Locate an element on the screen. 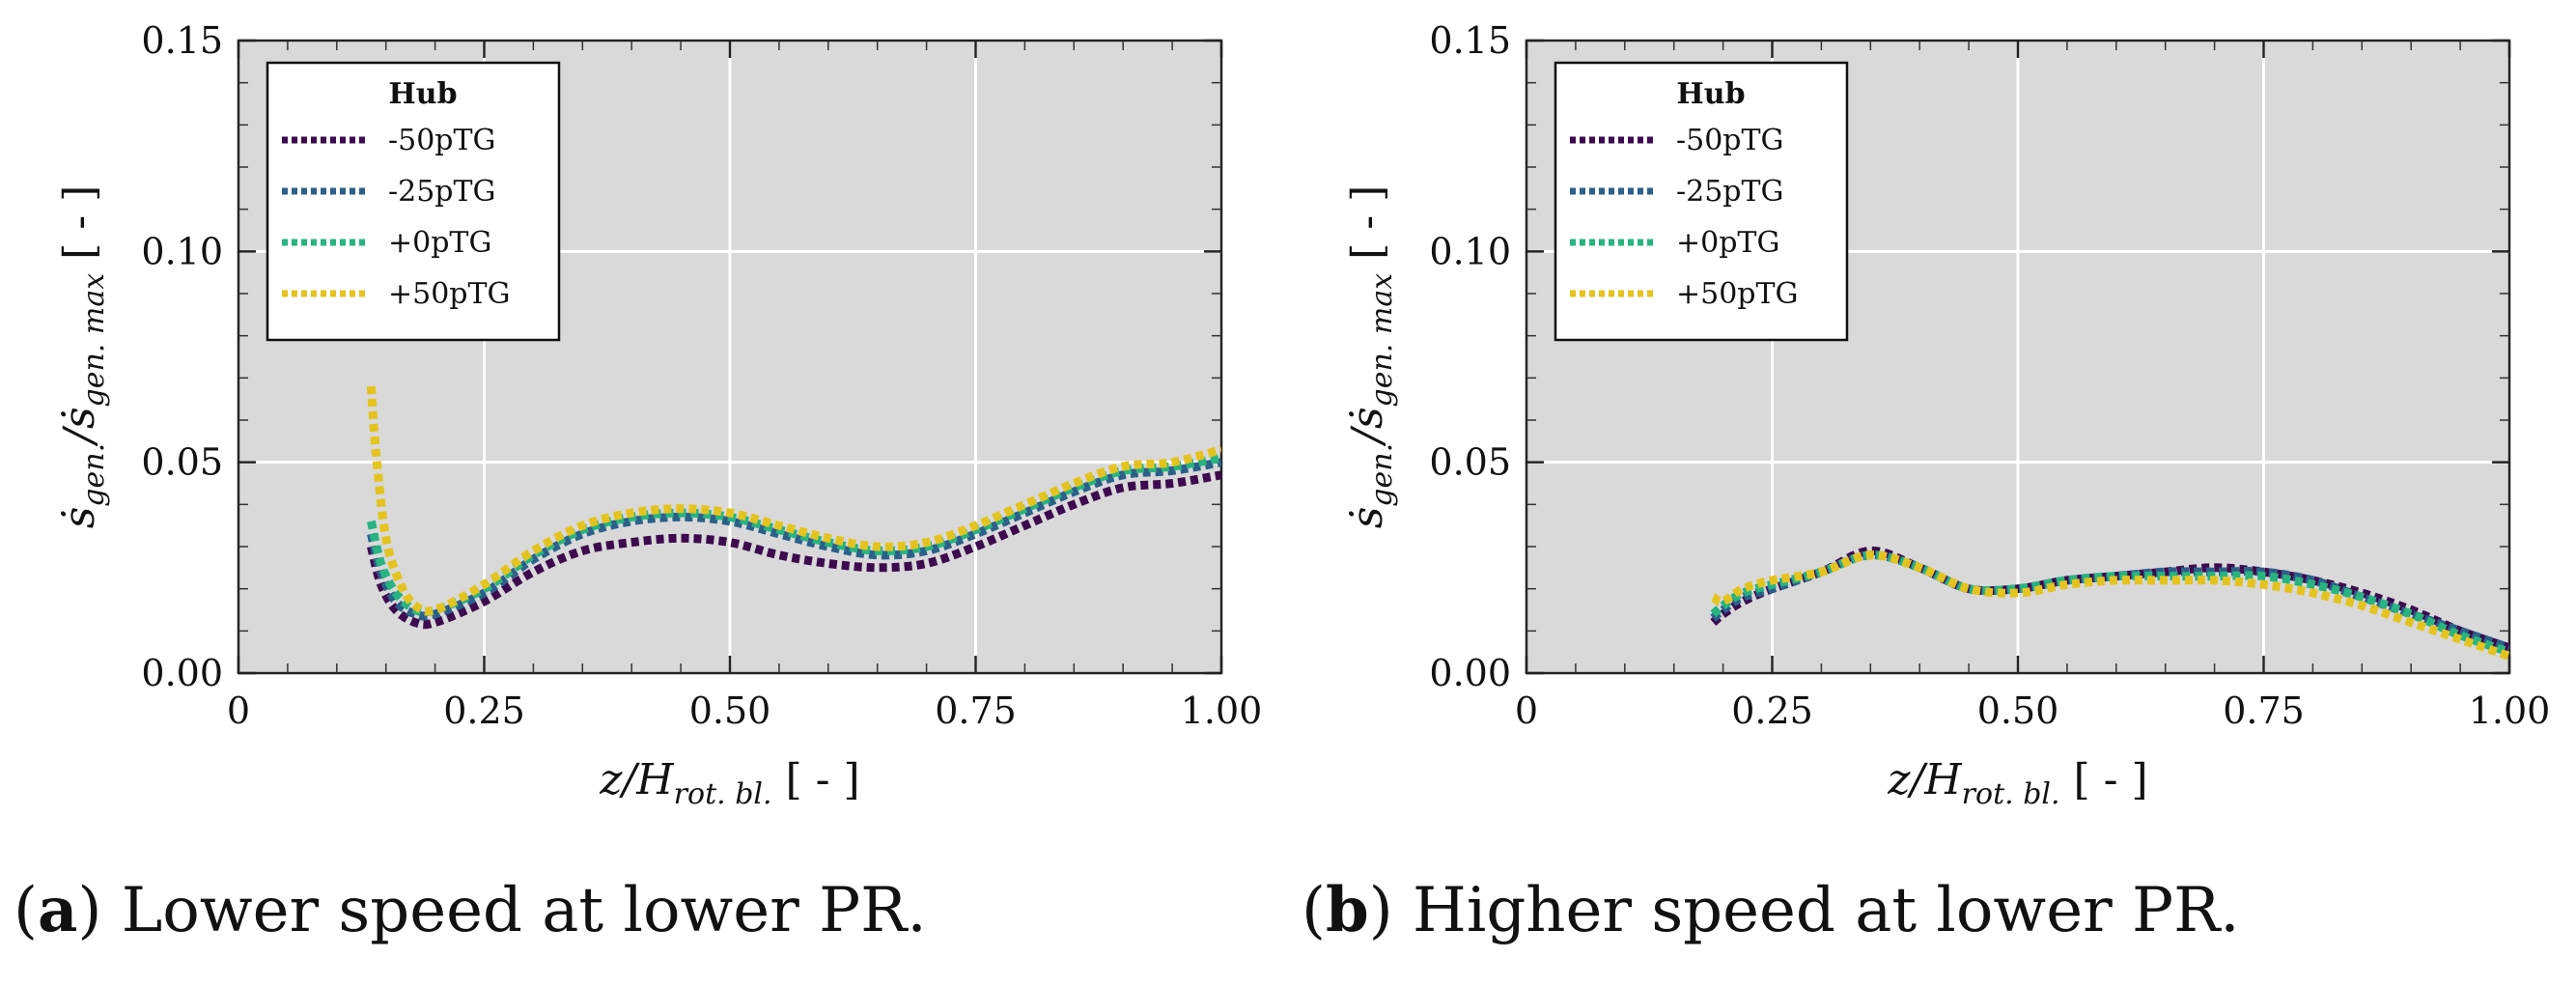 The height and width of the screenshot is (986, 2576). caption-a: (a) Lower speed at lower PR. is located at coordinates (471, 910).